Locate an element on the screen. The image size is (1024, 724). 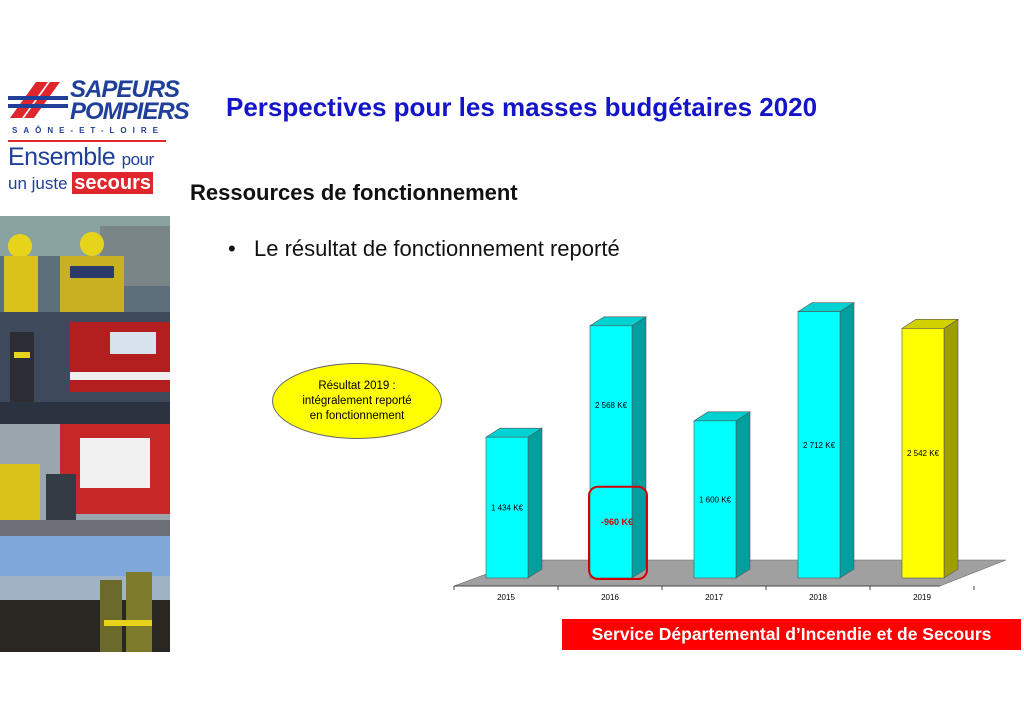
data-label-2018: 2 712 K€ is located at coordinates (819, 445).